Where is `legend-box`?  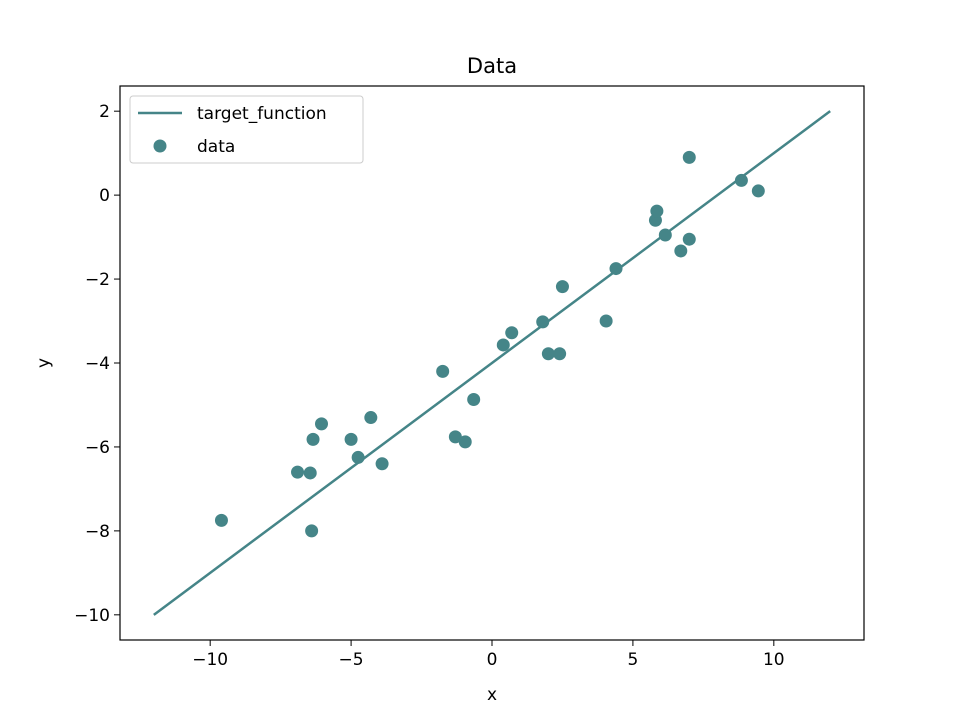 legend-box is located at coordinates (246, 129).